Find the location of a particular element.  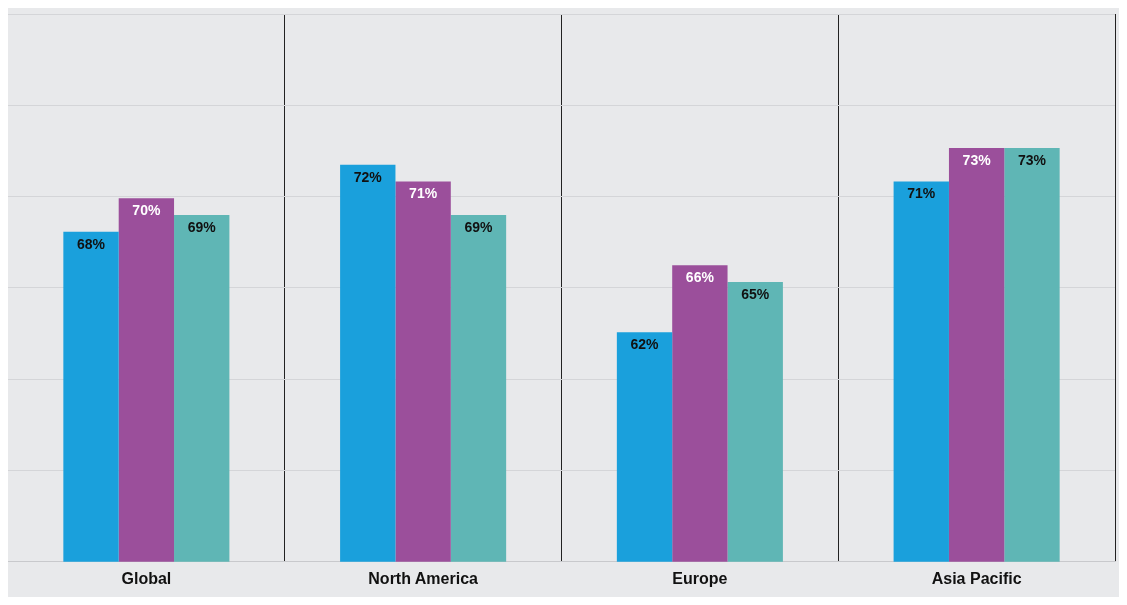

data-label: 68% is located at coordinates (91, 243).